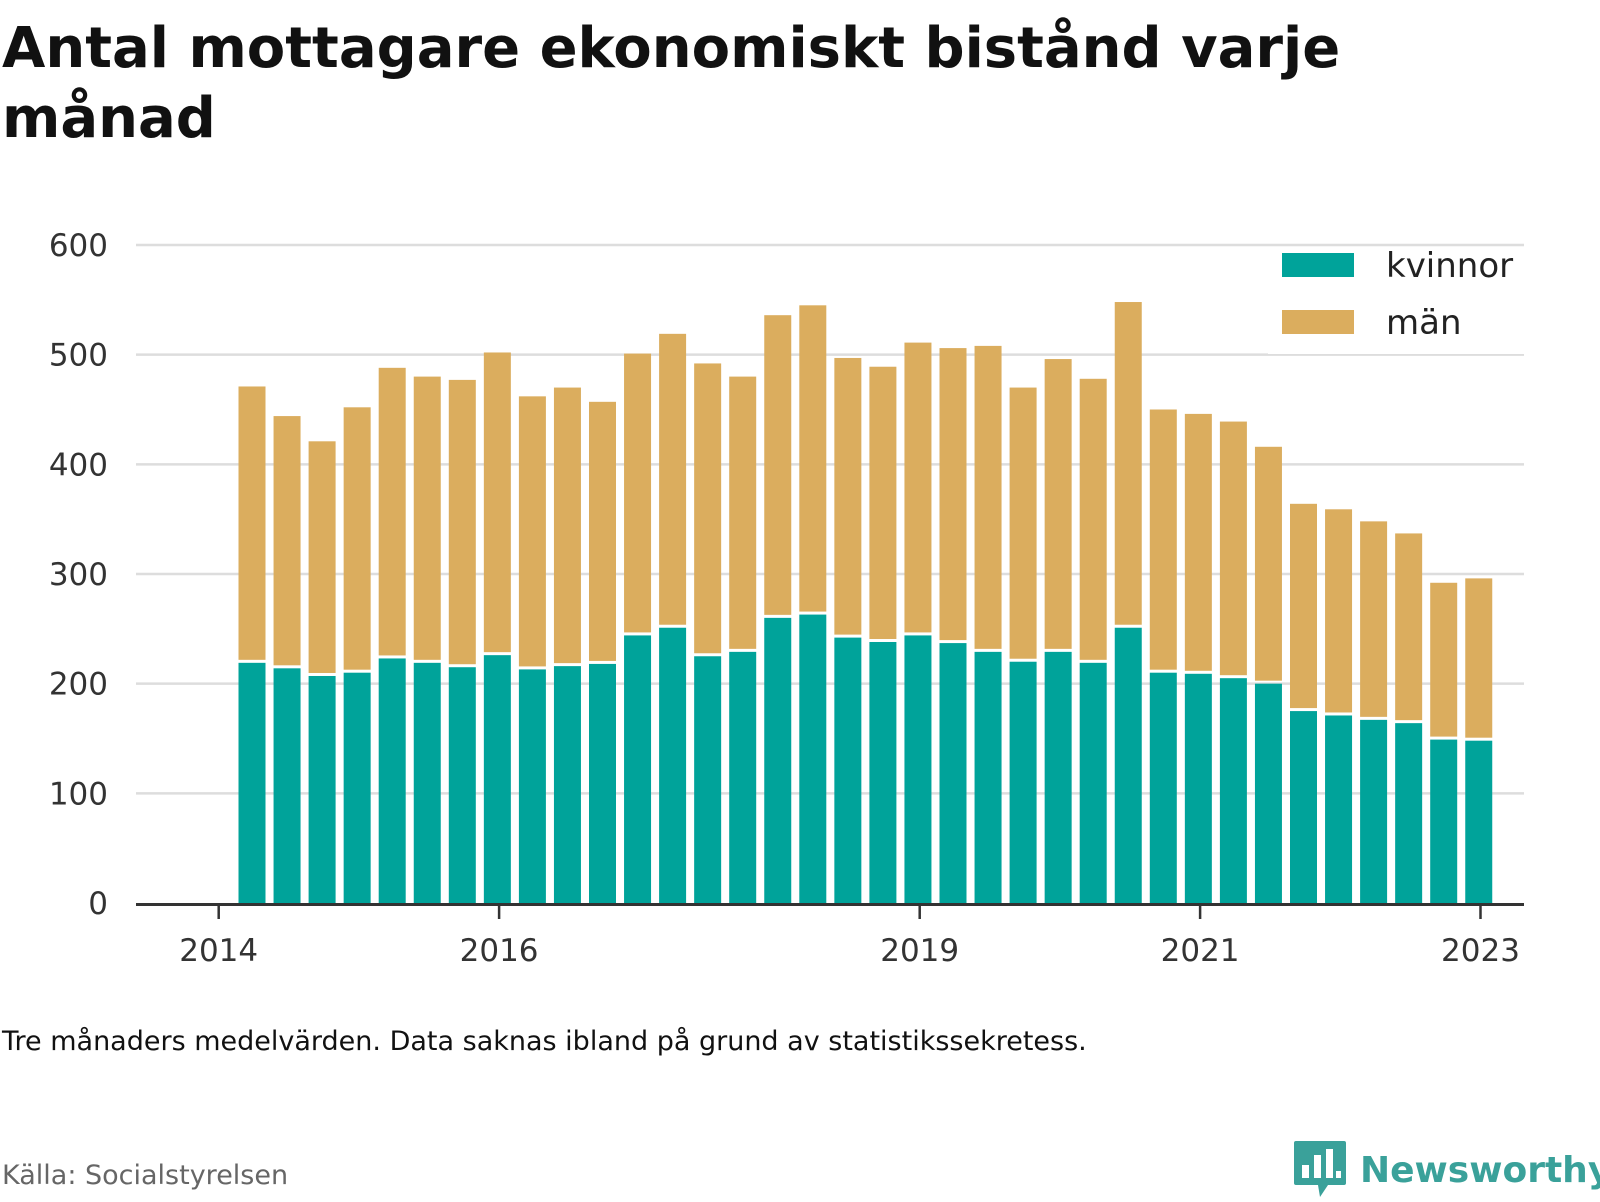 This screenshot has width=1600, height=1202. What do you see at coordinates (78, 246) in the screenshot?
I see `y-tick-label: 600` at bounding box center [78, 246].